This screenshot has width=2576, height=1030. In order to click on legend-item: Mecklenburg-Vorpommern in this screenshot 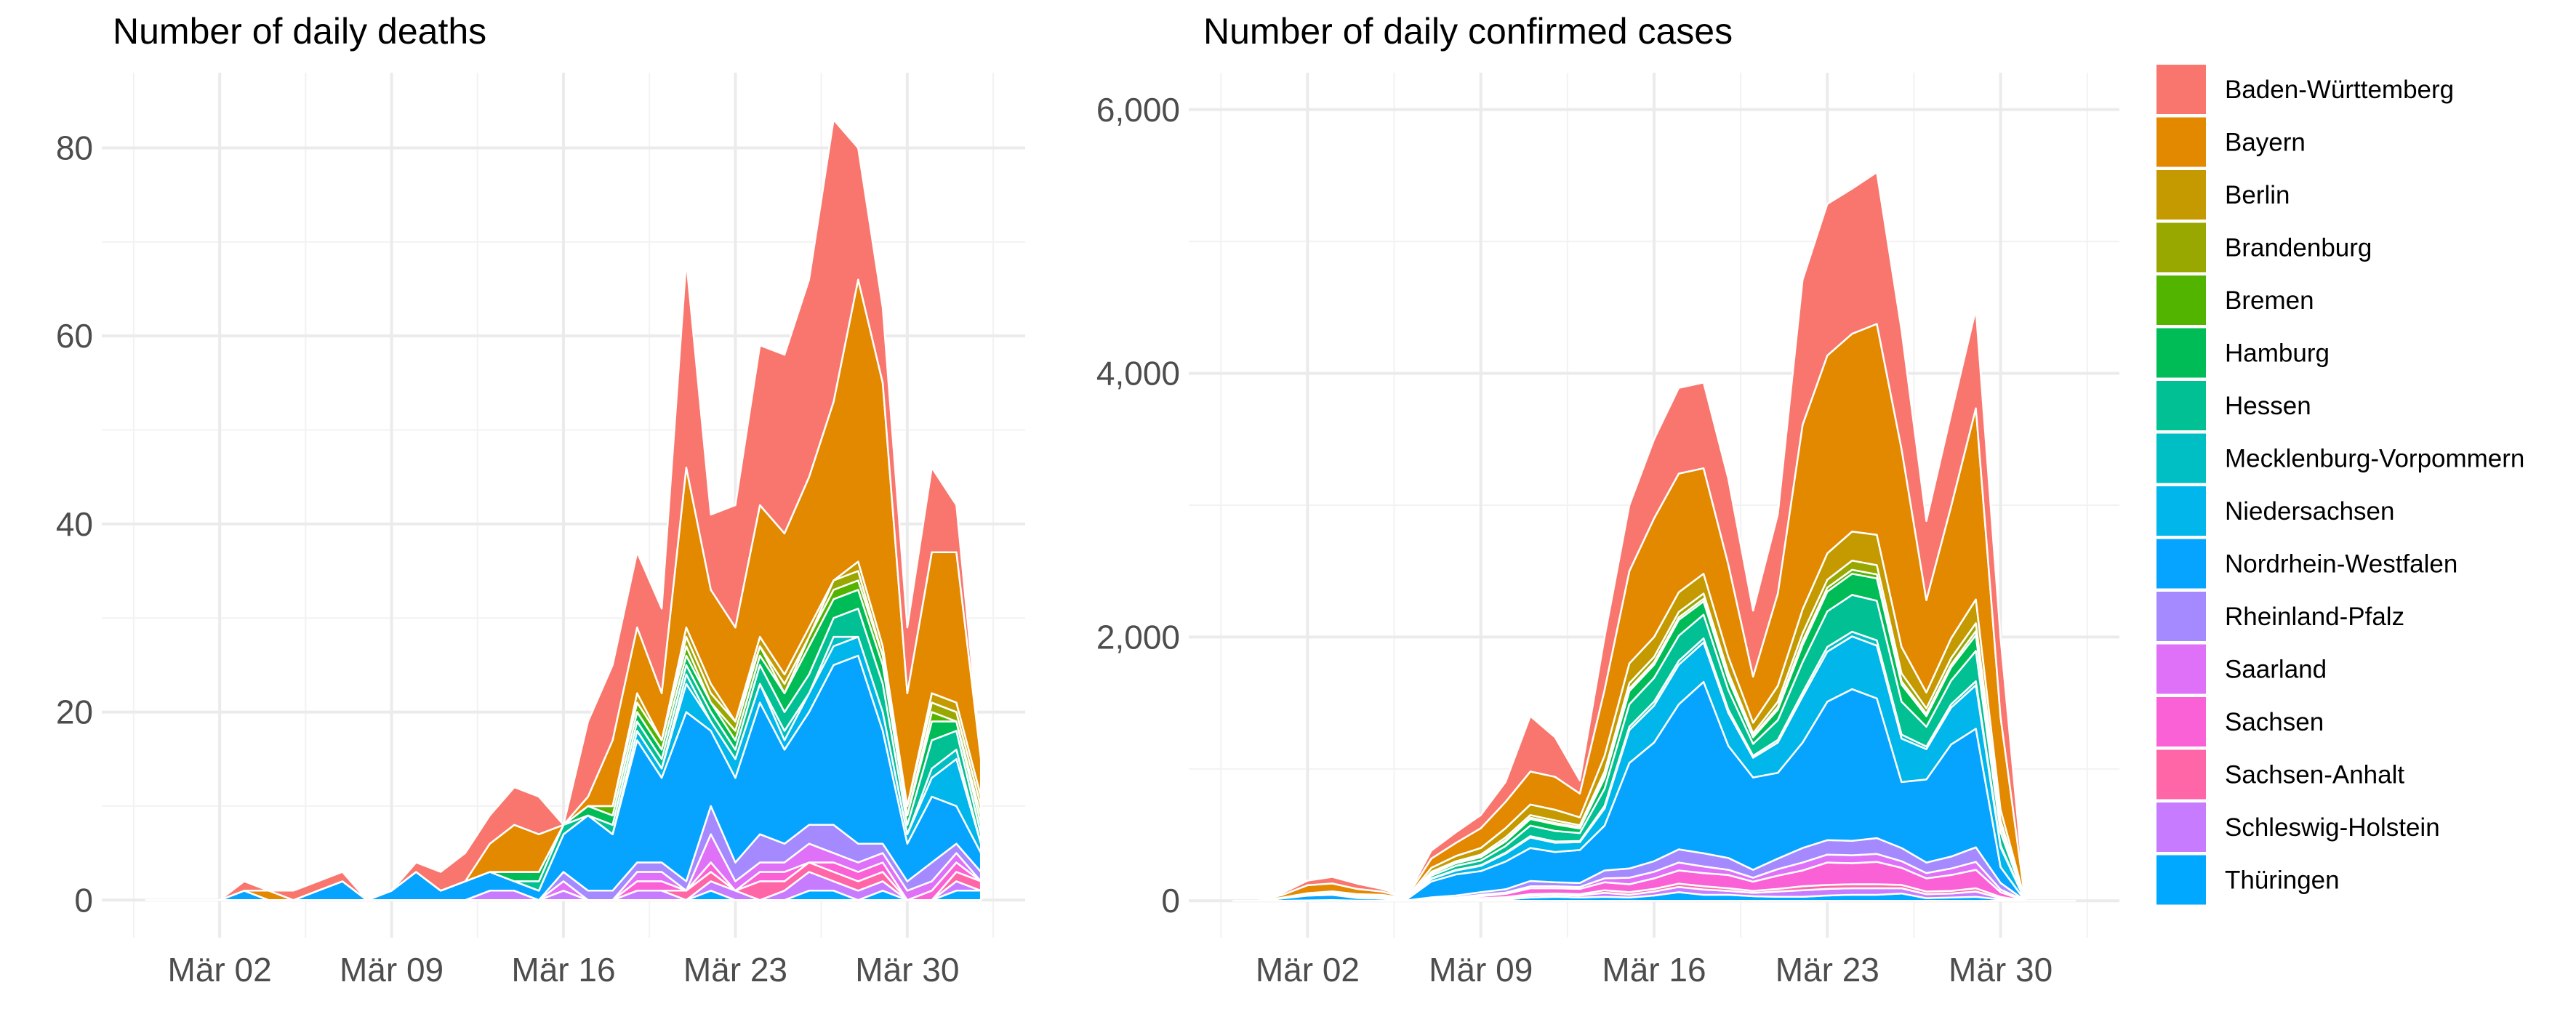, I will do `click(2340, 458)`.